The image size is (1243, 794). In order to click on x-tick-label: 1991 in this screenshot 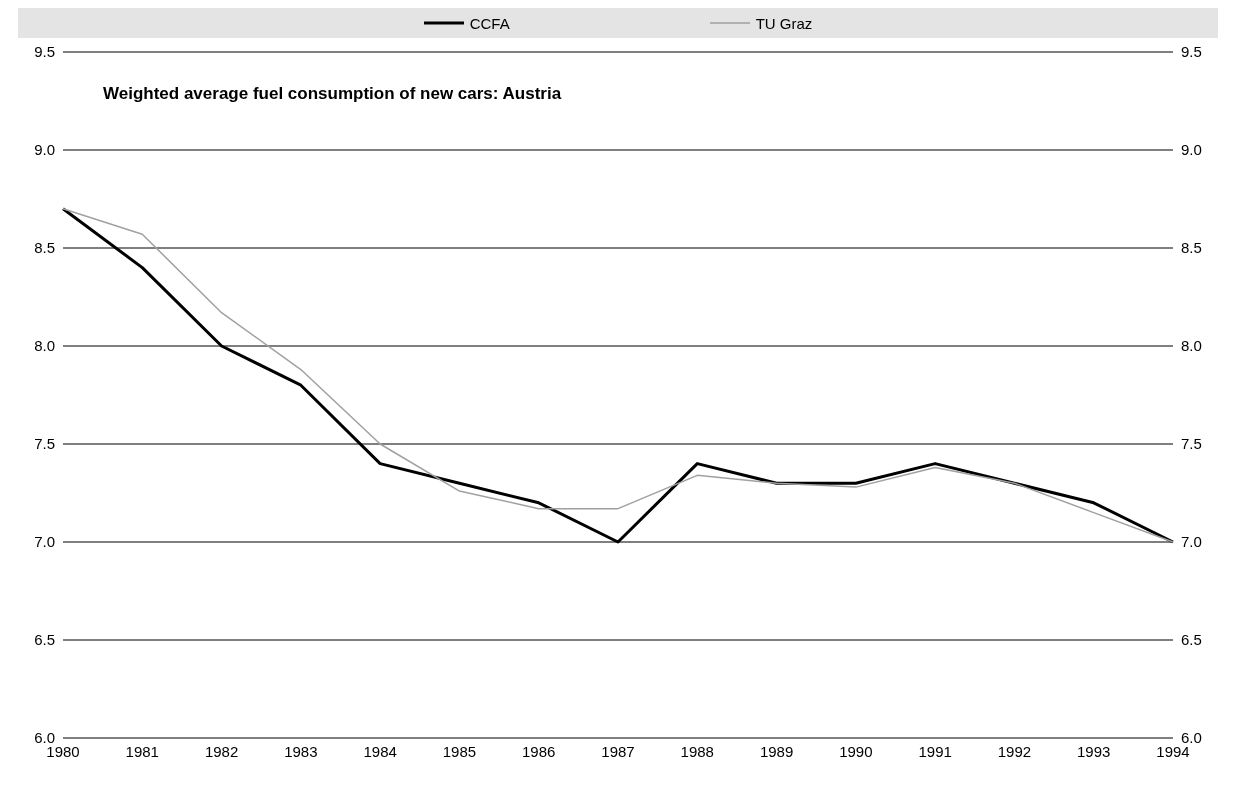, I will do `click(935, 751)`.